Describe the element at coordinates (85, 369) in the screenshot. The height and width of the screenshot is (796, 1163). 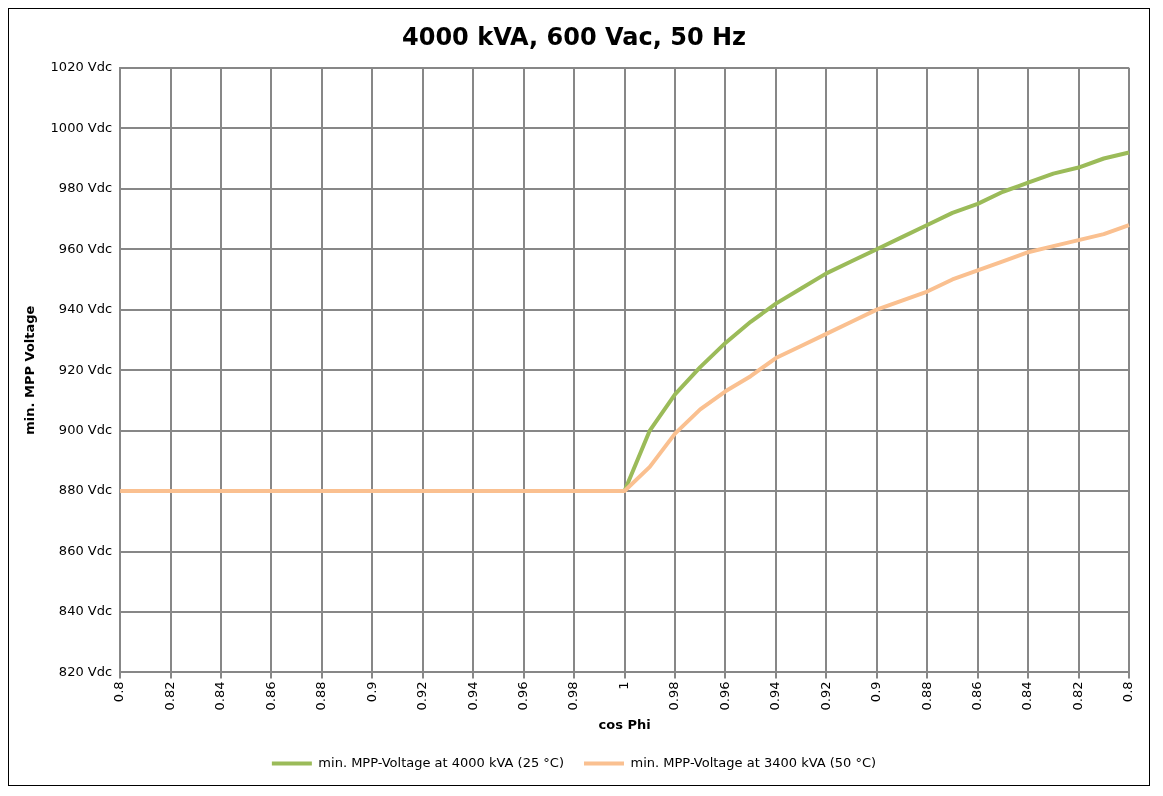
I see `y-tick-label: 920 Vdc` at that location.